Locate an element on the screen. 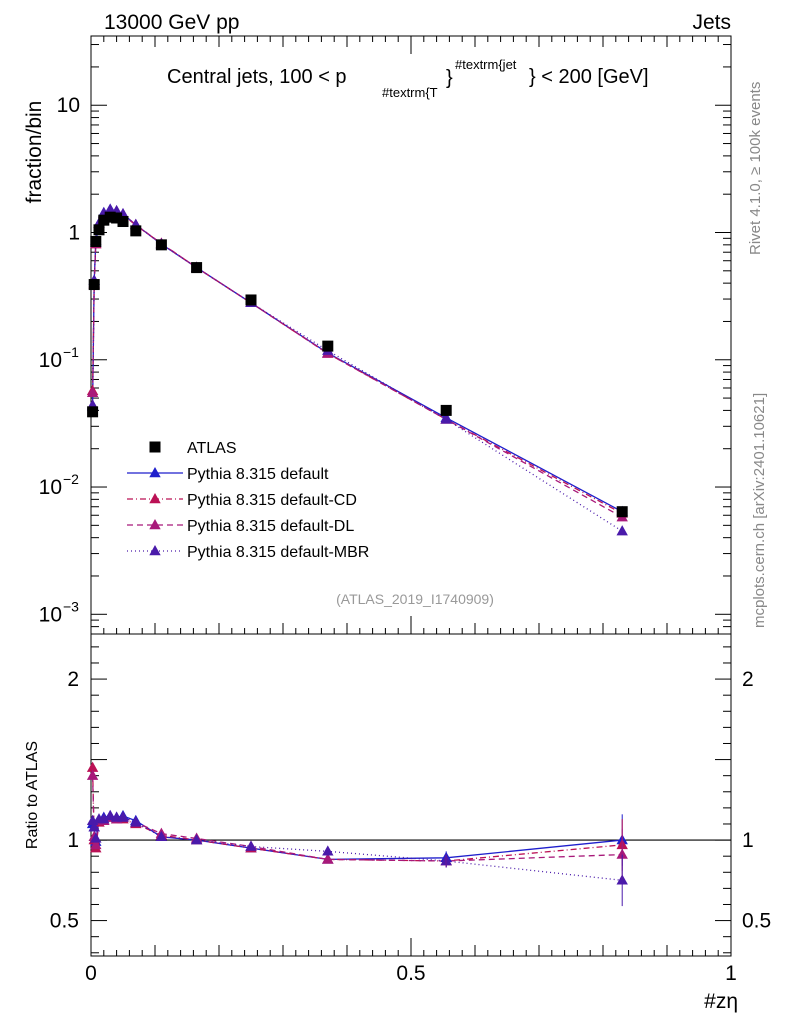 Image resolution: width=786 pixels, height=1024 pixels. ratio-tick-label: 1 is located at coordinates (73, 840).